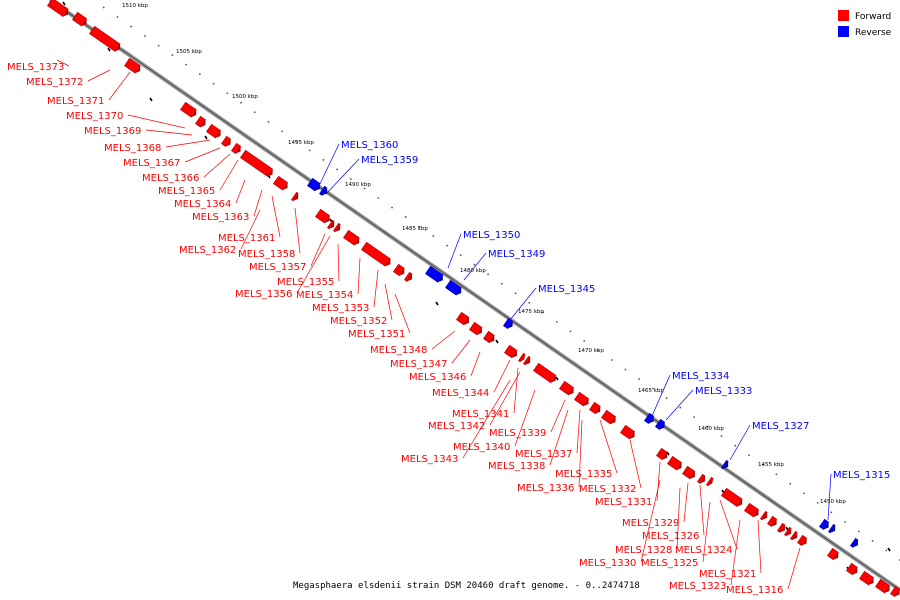 This screenshot has width=900, height=600. I want to click on gene-label: MELS_1356, so click(263, 294).